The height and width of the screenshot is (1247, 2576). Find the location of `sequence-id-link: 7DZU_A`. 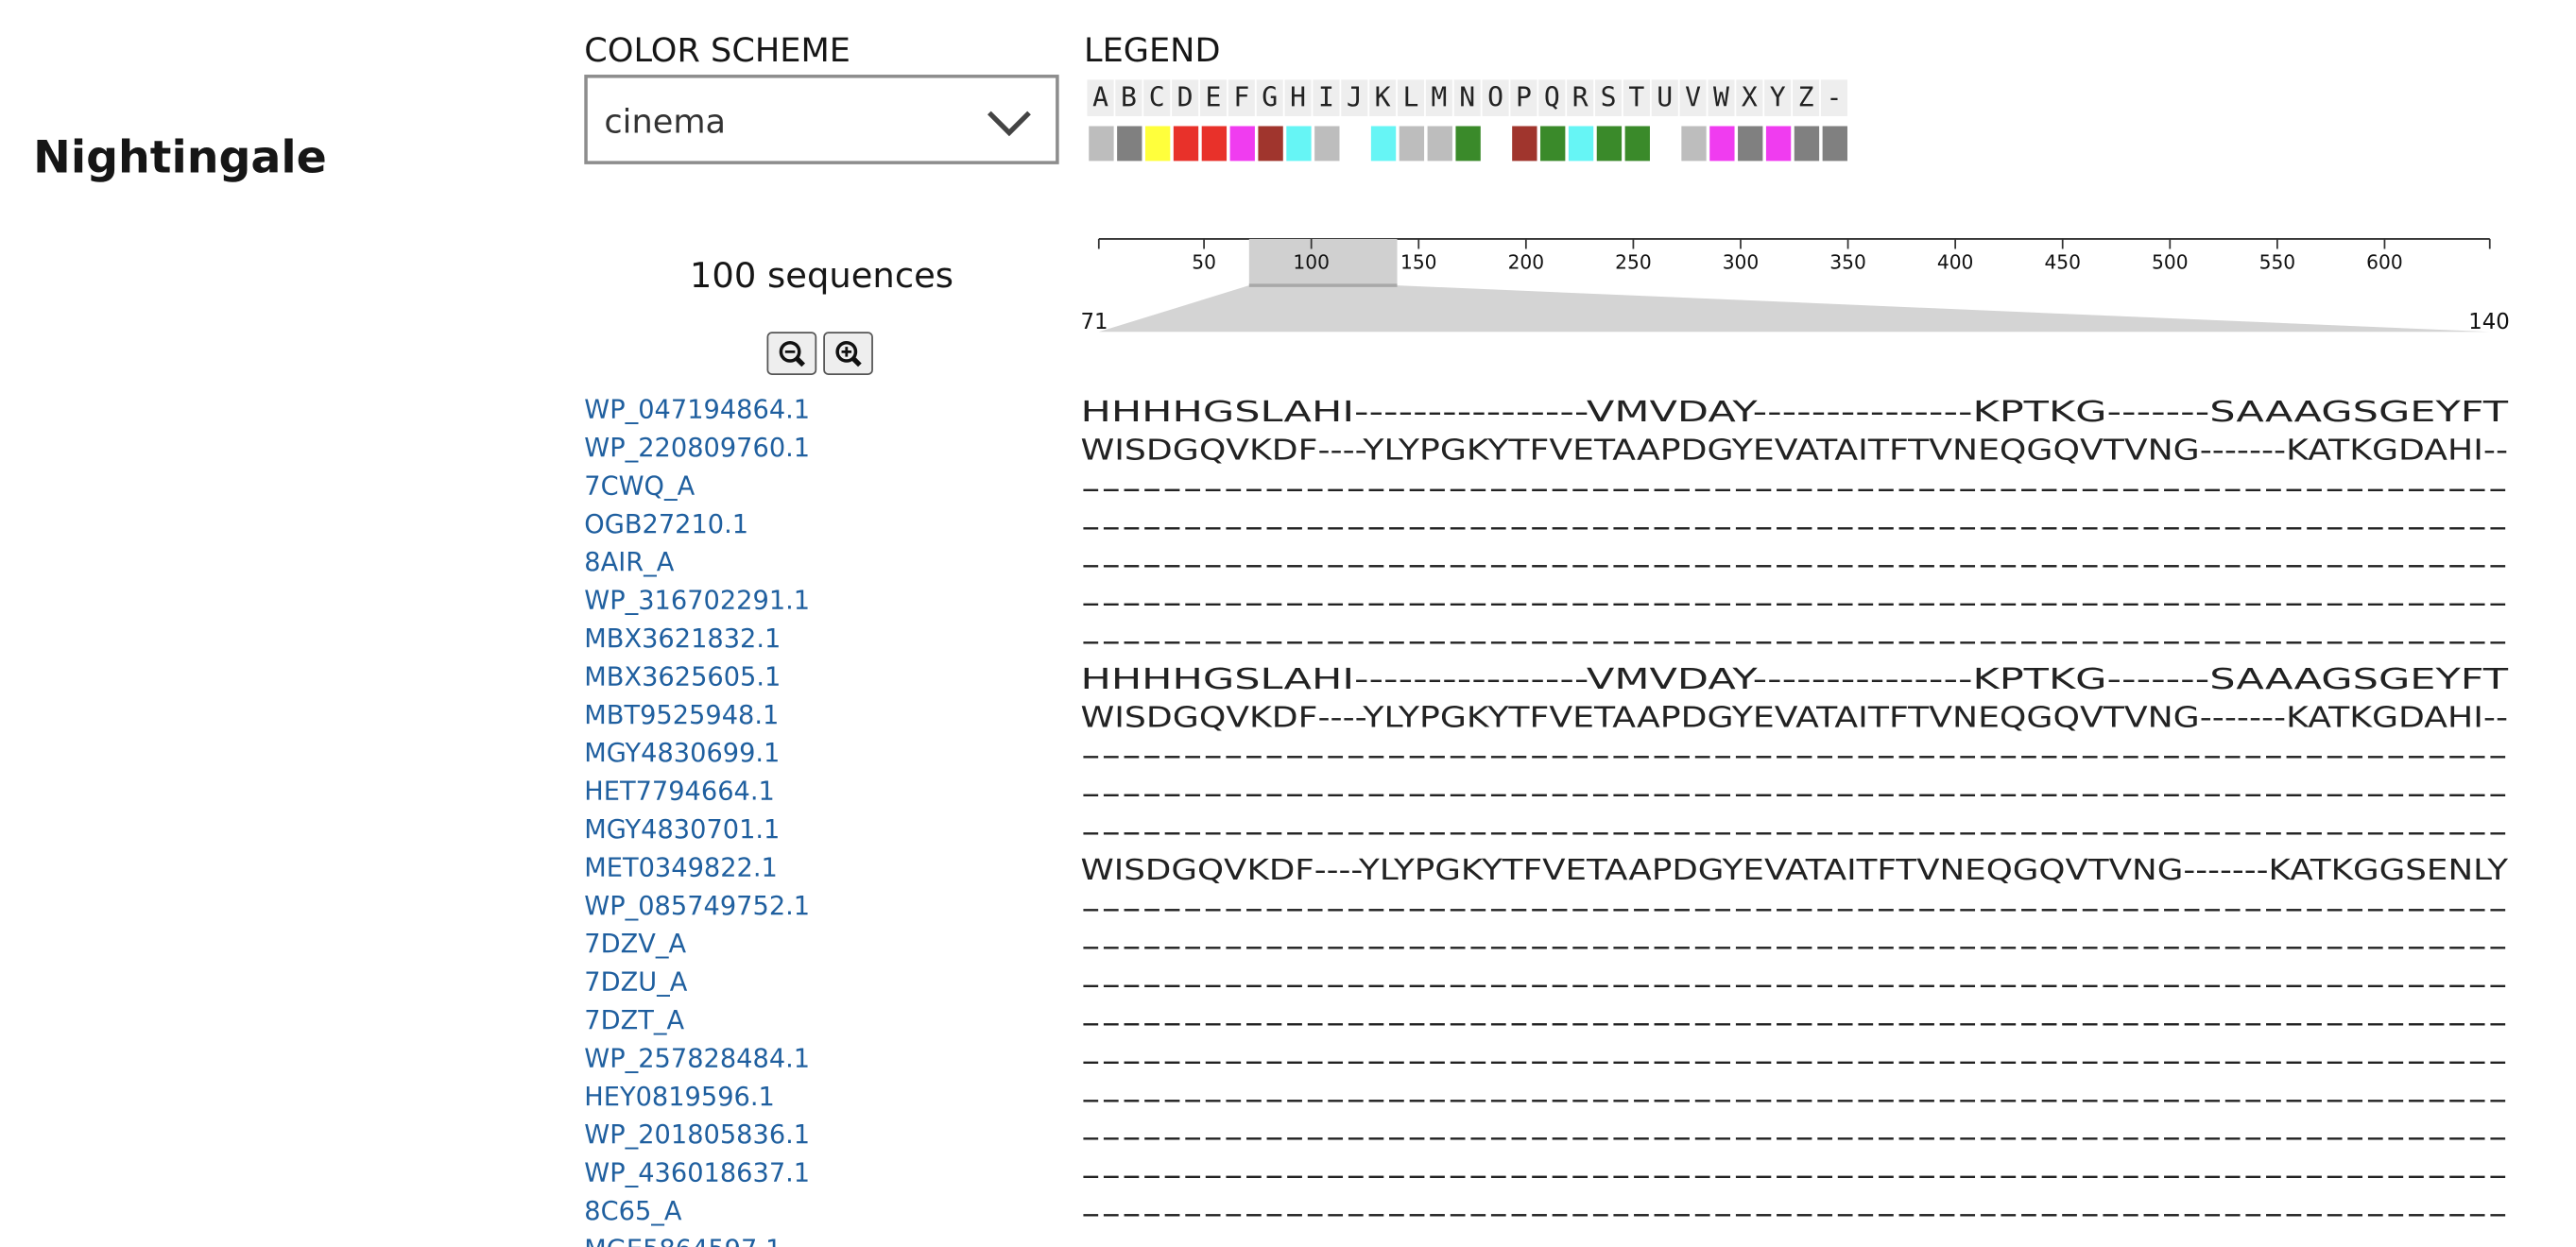

sequence-id-link: 7DZU_A is located at coordinates (636, 982).